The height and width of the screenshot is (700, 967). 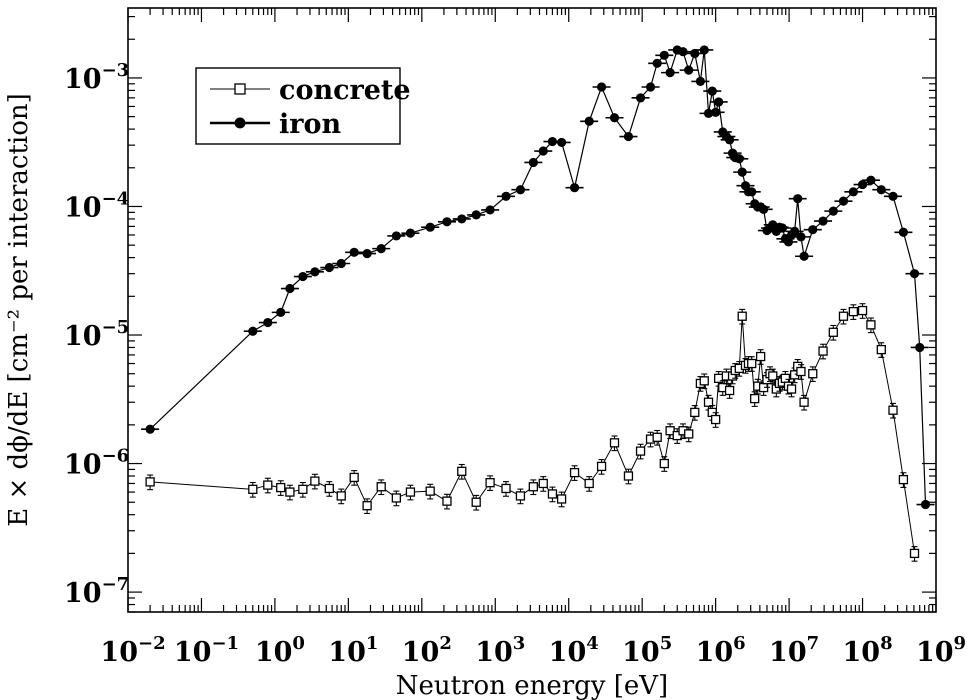 I want to click on legend-marker-concrete, so click(x=240, y=89).